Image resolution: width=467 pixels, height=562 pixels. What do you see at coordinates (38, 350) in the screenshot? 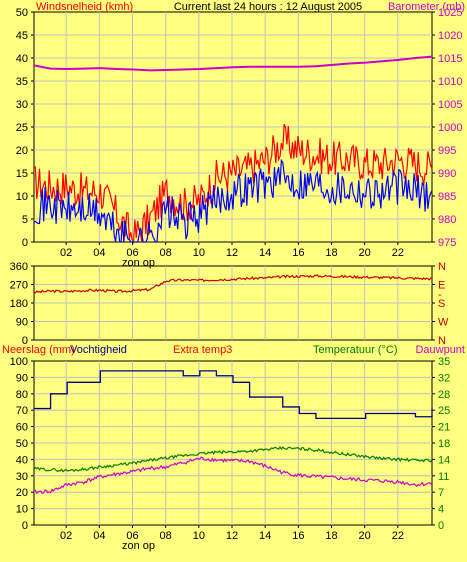
I see `header-rain-title: Neerslag (mm)` at bounding box center [38, 350].